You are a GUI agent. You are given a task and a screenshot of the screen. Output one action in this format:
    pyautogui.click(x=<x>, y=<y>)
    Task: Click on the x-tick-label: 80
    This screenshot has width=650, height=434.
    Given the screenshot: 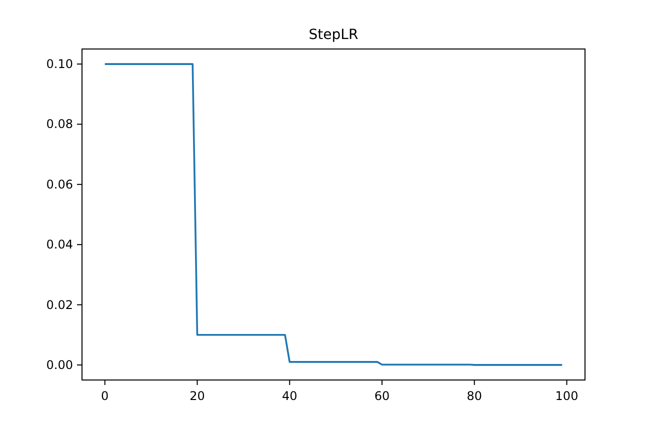 What is the action you would take?
    pyautogui.click(x=474, y=396)
    